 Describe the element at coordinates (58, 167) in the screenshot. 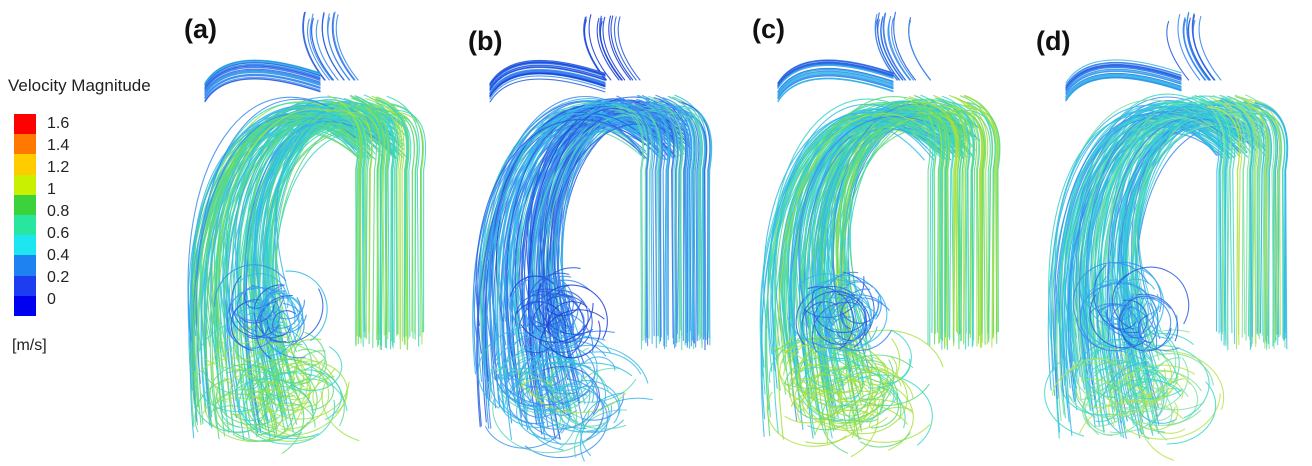

I see `colorbar-tick-label: 1.2` at that location.